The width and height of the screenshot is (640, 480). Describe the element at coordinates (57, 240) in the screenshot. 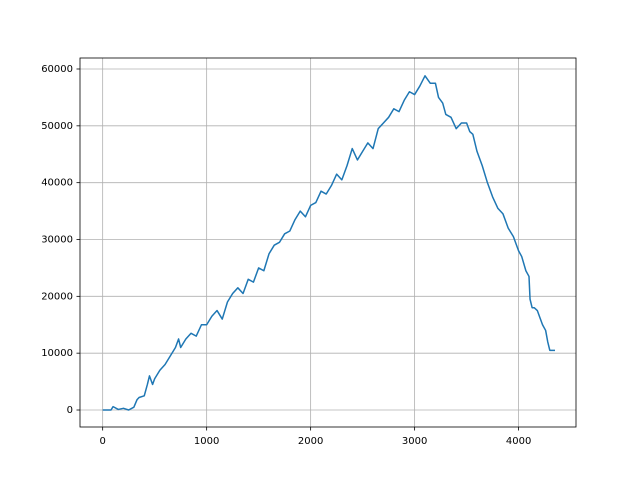

I see `y-tick-label: 30000` at that location.